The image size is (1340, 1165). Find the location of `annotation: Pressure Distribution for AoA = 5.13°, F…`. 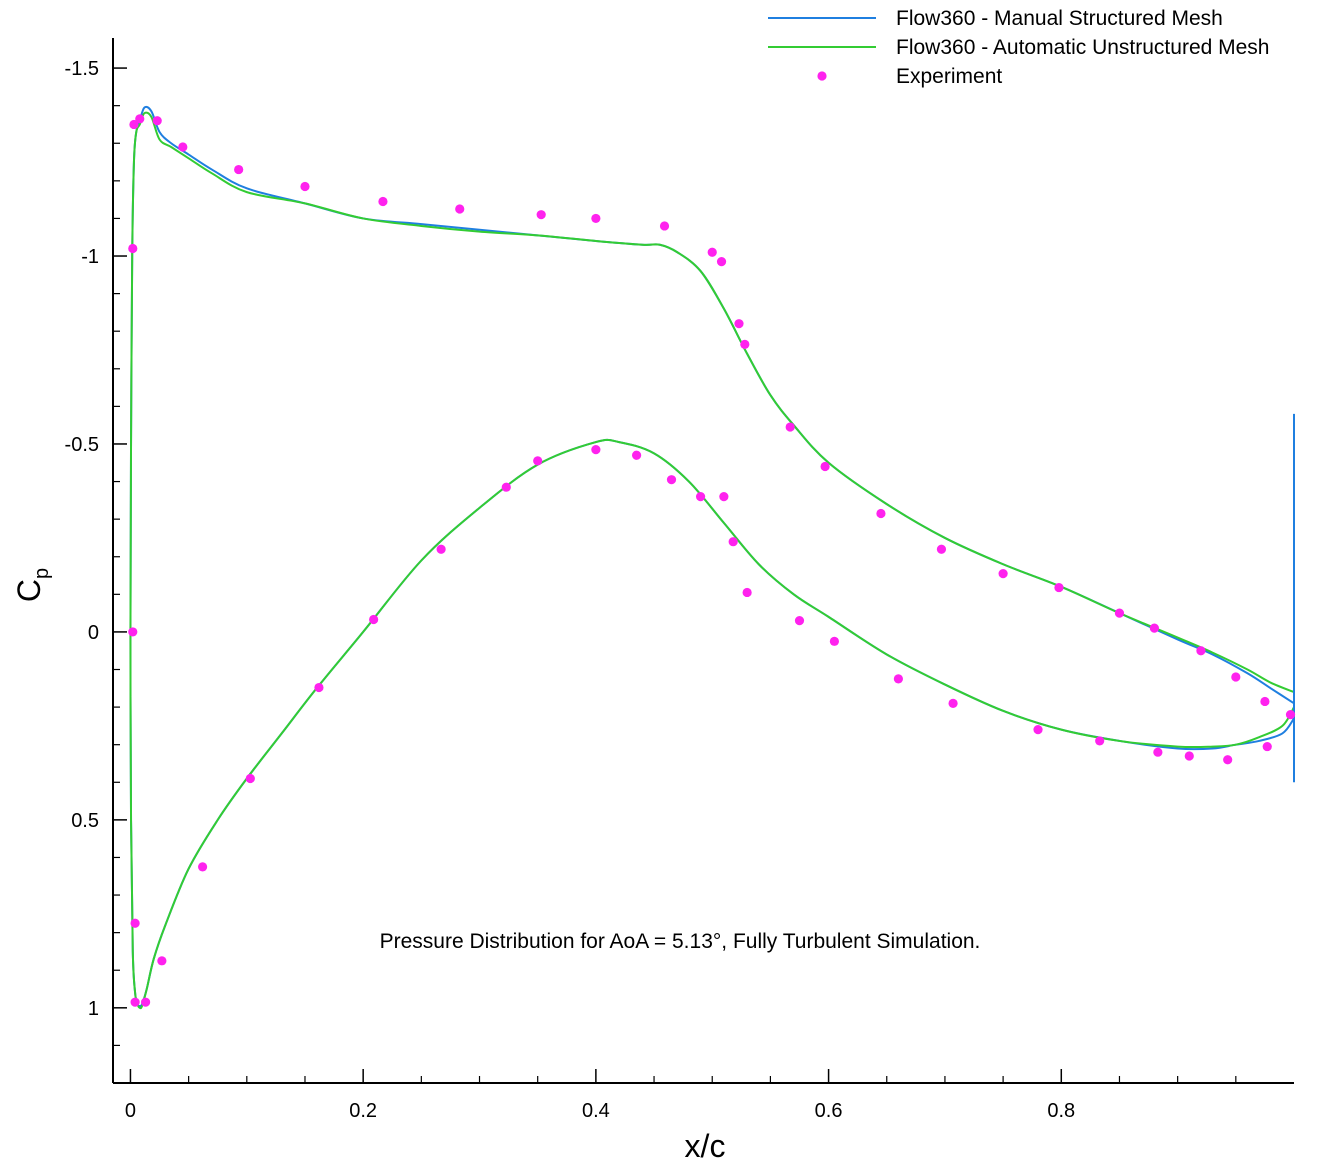

annotation: Pressure Distribution for AoA = 5.13°, F… is located at coordinates (680, 941).